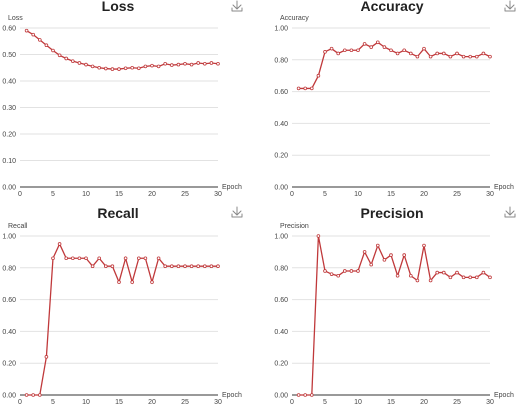 The height and width of the screenshot is (405, 520). I want to click on x-axis-label: Epoch, so click(232, 395).